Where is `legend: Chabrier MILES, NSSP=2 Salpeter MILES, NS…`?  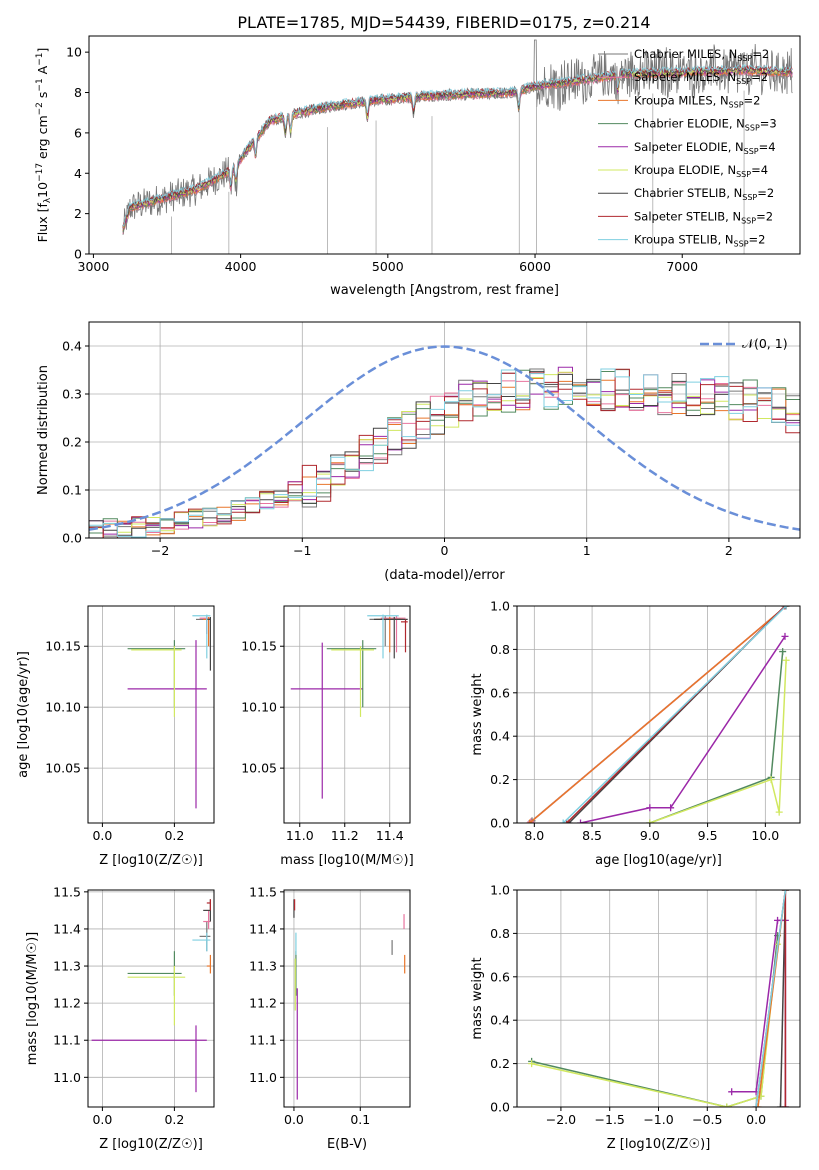
legend: Chabrier MILES, NSSP=2 Salpeter MILES, NS… is located at coordinates (687, 148).